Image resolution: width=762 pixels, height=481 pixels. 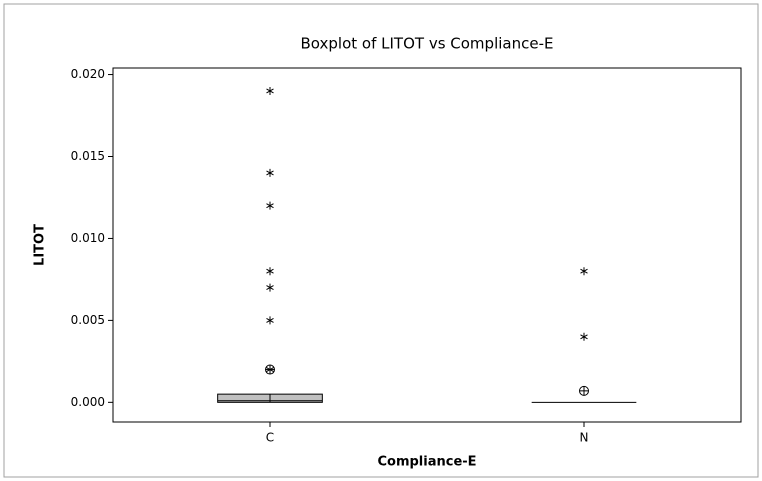 What do you see at coordinates (427, 44) in the screenshot?
I see `chart-title: Boxplot of LITOT vs Compliance-E` at bounding box center [427, 44].